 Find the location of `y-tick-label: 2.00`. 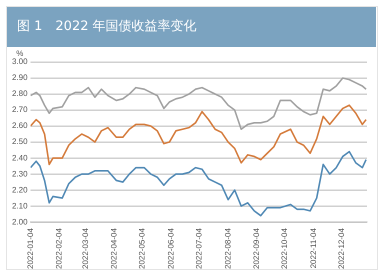

y-tick-label: 2.00 is located at coordinates (20, 221).